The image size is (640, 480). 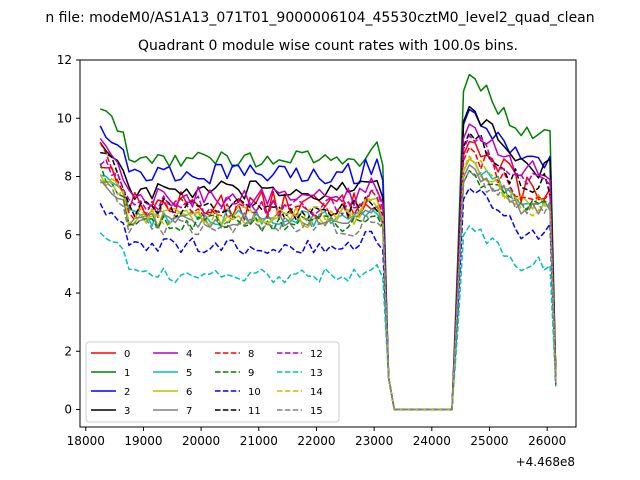 What do you see at coordinates (251, 373) in the screenshot?
I see `legend-label: 9` at bounding box center [251, 373].